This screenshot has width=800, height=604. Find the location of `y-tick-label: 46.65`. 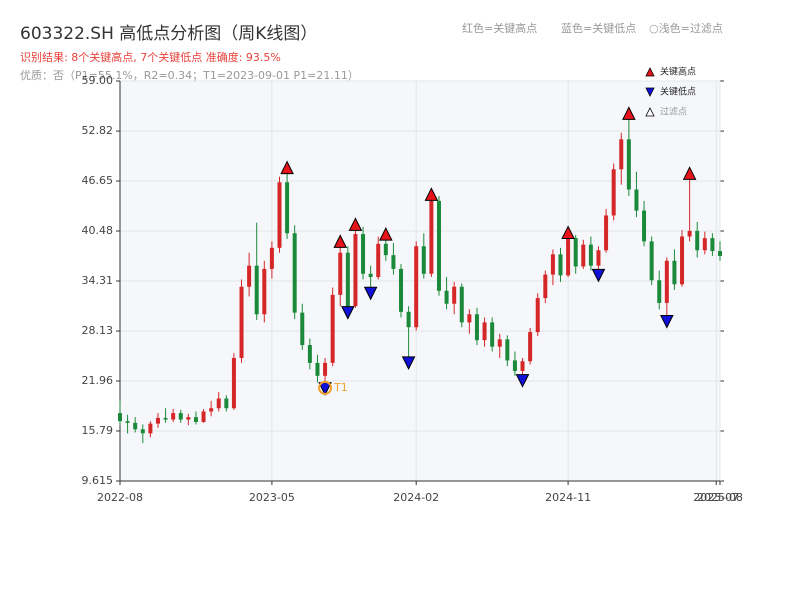

y-tick-label: 46.65 is located at coordinates (98, 180).